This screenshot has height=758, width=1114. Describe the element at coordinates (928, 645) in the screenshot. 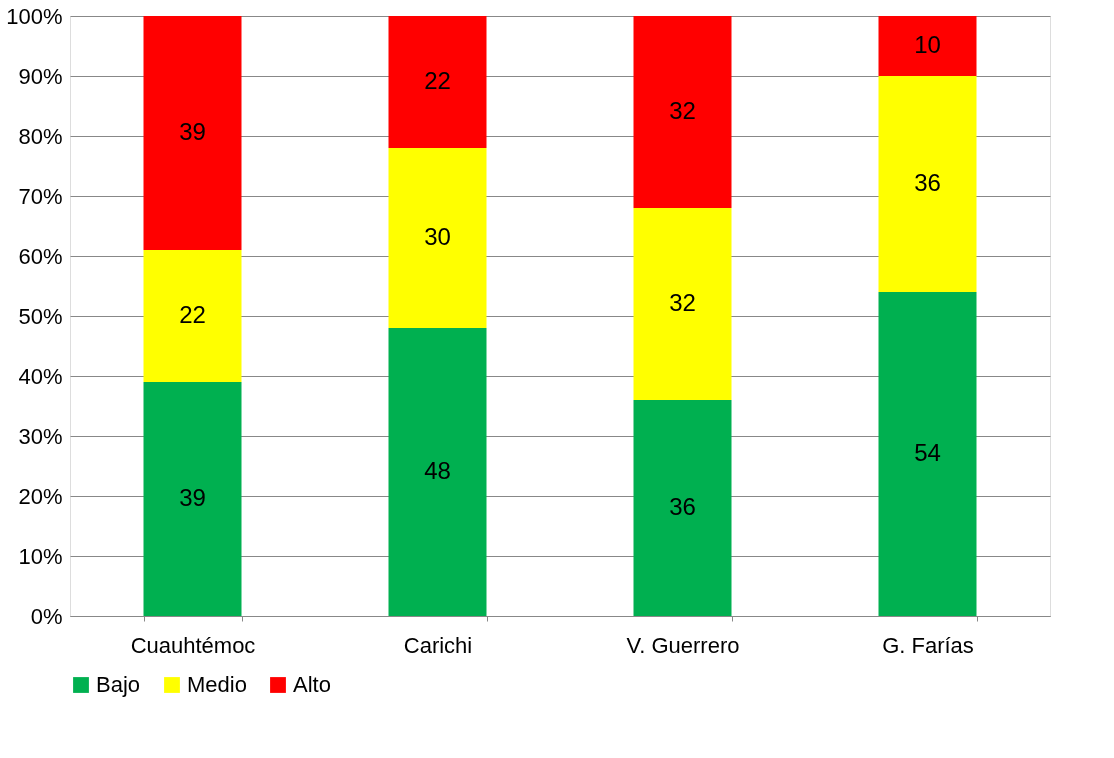

I see `x-tick-label: G. Farías` at that location.